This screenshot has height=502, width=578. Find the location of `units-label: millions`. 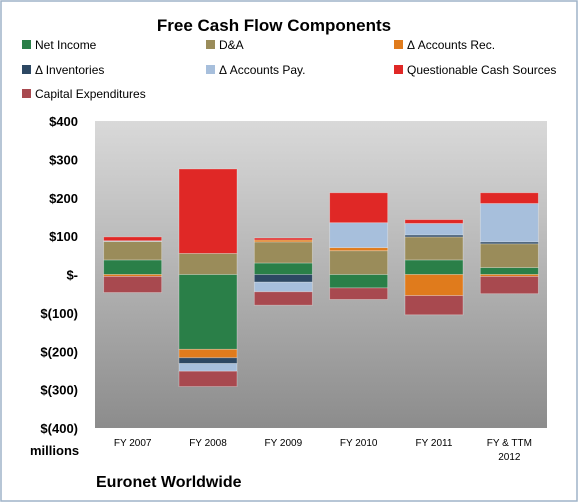

units-label: millions is located at coordinates (54, 450).